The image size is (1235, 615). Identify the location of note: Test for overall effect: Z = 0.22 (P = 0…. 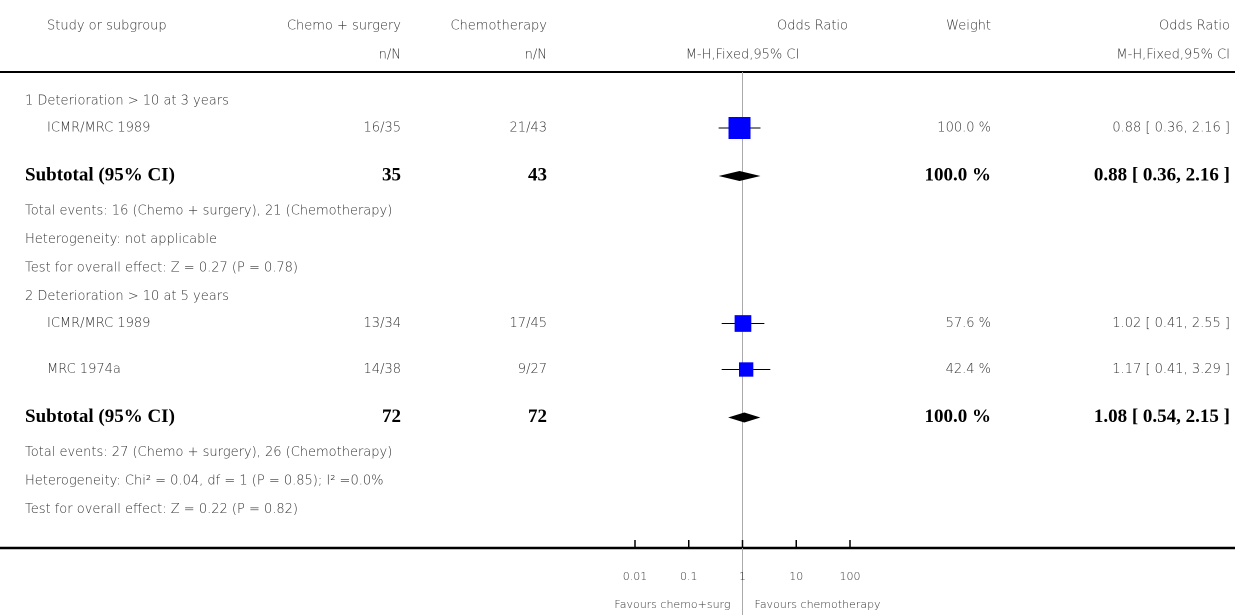
(161, 509).